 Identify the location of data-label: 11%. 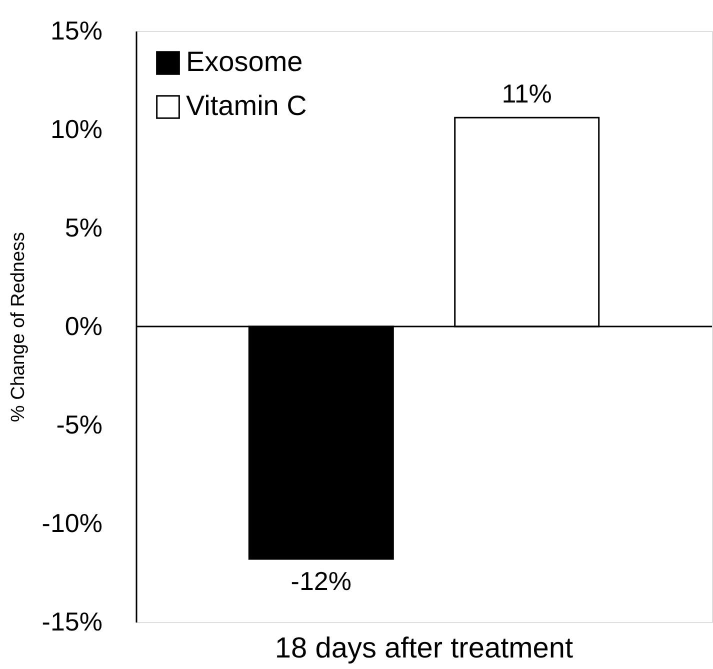
(527, 93).